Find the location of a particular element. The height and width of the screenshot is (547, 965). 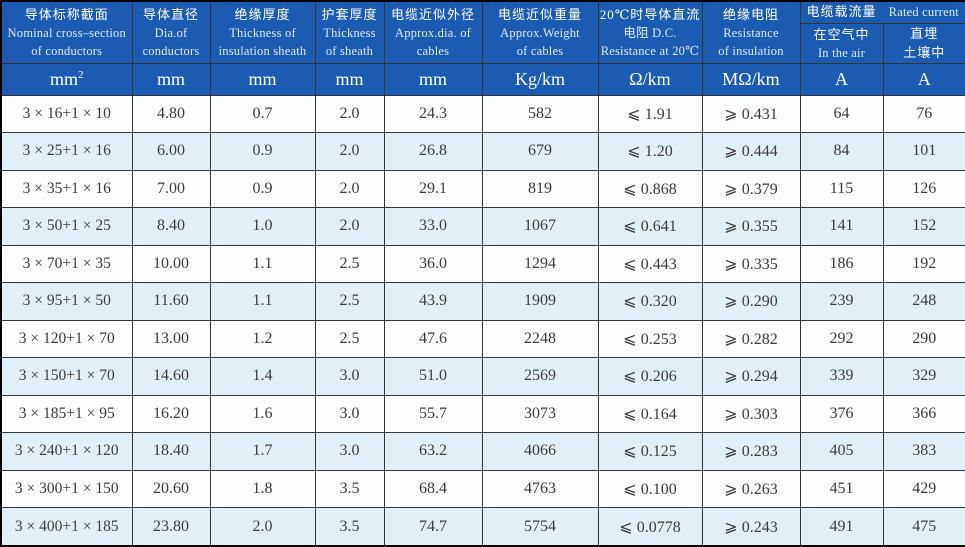

header-label-en: of cables is located at coordinates (540, 50).